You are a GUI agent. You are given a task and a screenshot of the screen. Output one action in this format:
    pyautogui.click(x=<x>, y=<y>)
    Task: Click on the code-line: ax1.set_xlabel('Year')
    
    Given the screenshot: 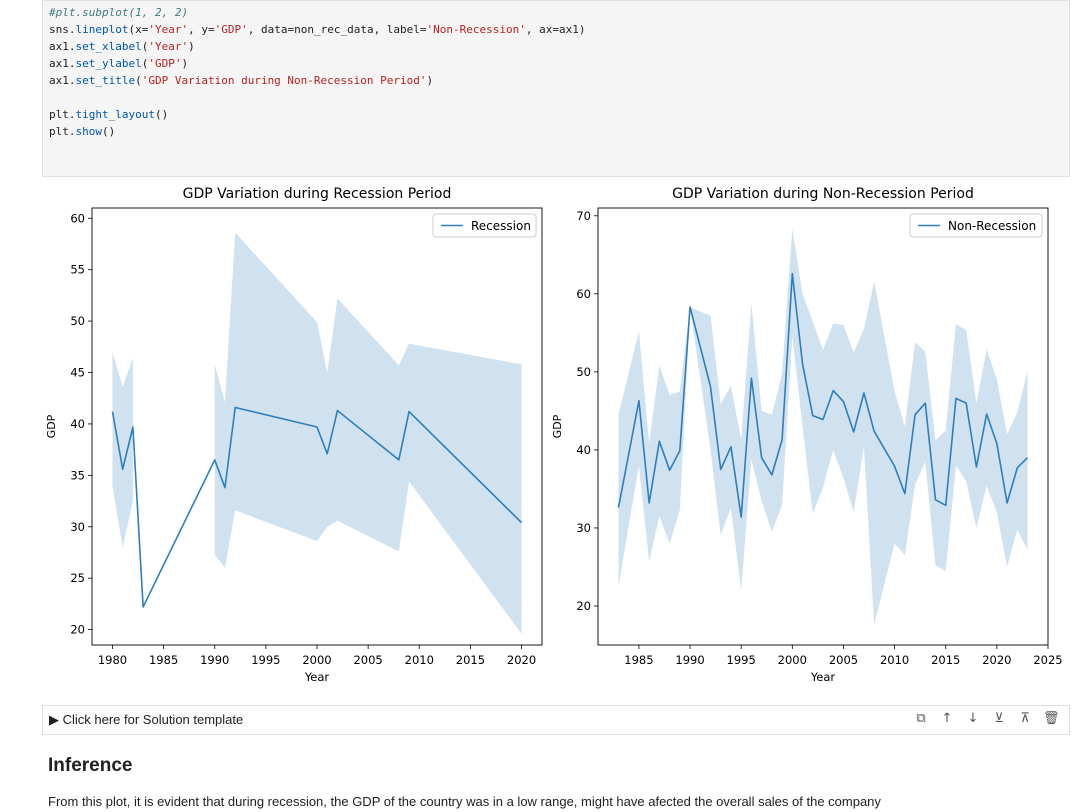 What is the action you would take?
    pyautogui.click(x=559, y=46)
    